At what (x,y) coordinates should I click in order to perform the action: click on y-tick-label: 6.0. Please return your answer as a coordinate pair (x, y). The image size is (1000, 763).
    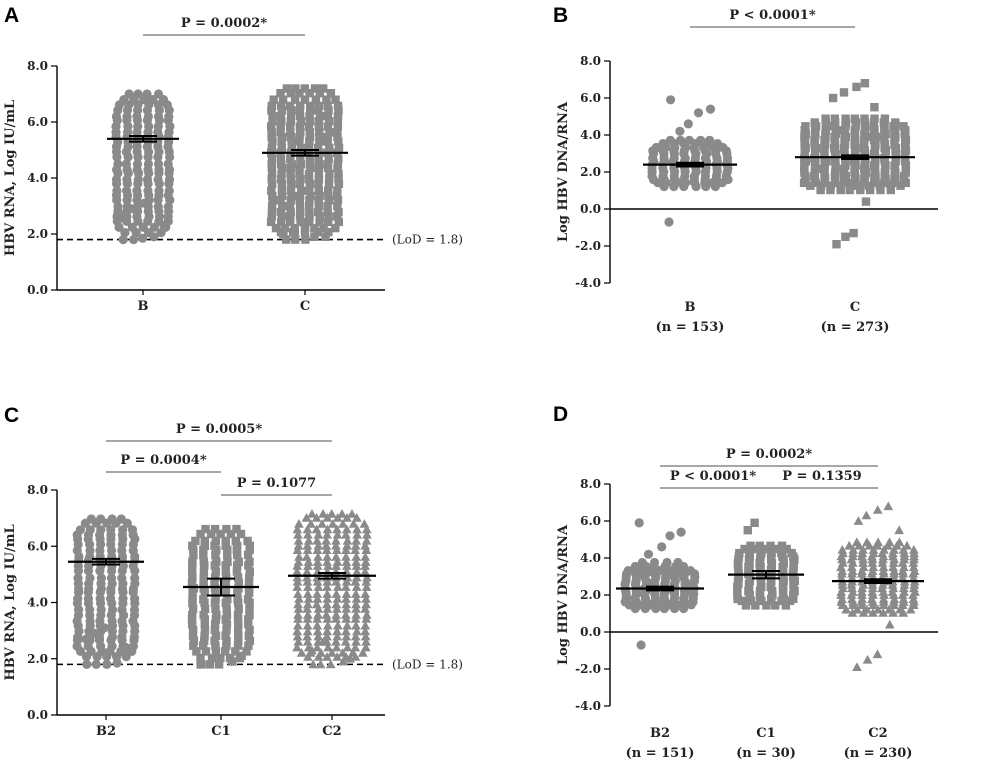
    Looking at the image, I should click on (37, 546).